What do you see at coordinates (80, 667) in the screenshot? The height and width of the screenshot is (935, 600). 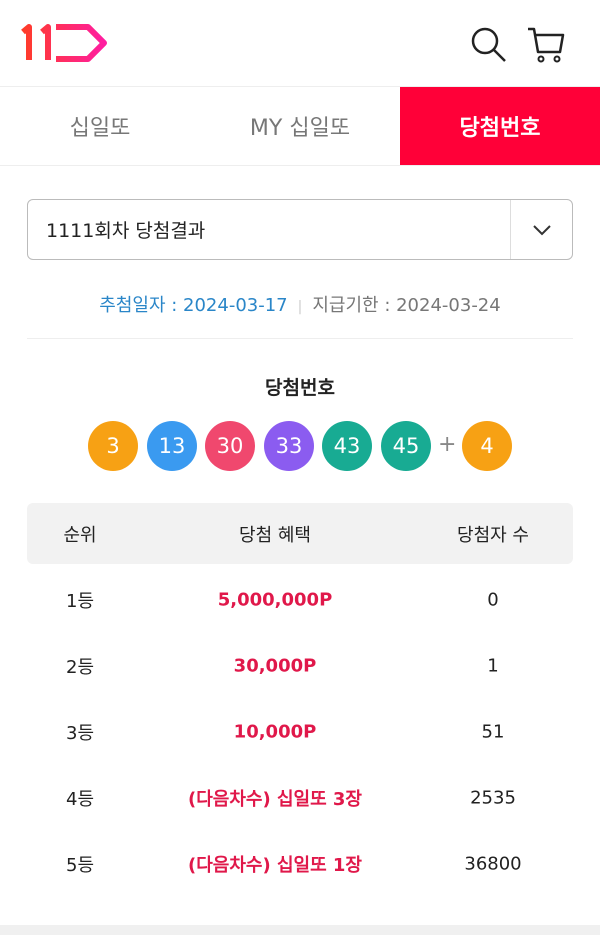 I see `rank: 2등` at bounding box center [80, 667].